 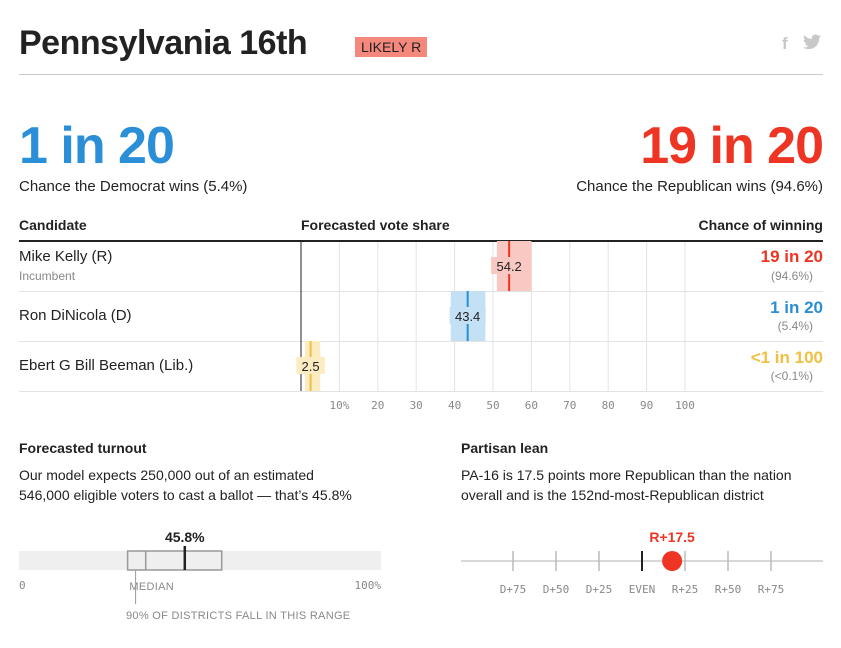 I want to click on candidate-odds-pct: (5.4%), so click(x=795, y=326).